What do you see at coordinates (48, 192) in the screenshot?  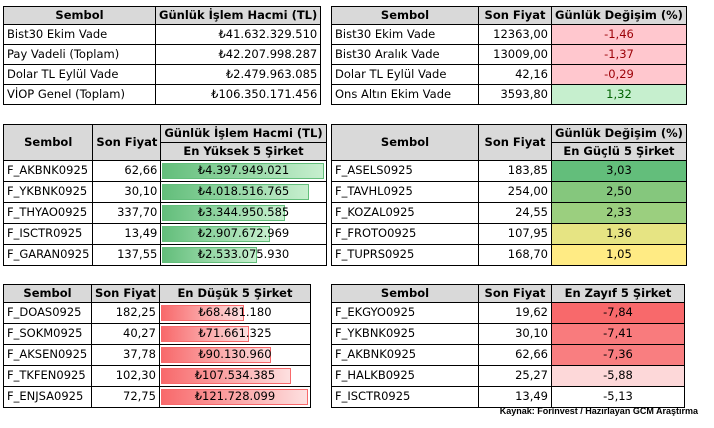 I see `symbol-cell: F_YKBNK0925` at bounding box center [48, 192].